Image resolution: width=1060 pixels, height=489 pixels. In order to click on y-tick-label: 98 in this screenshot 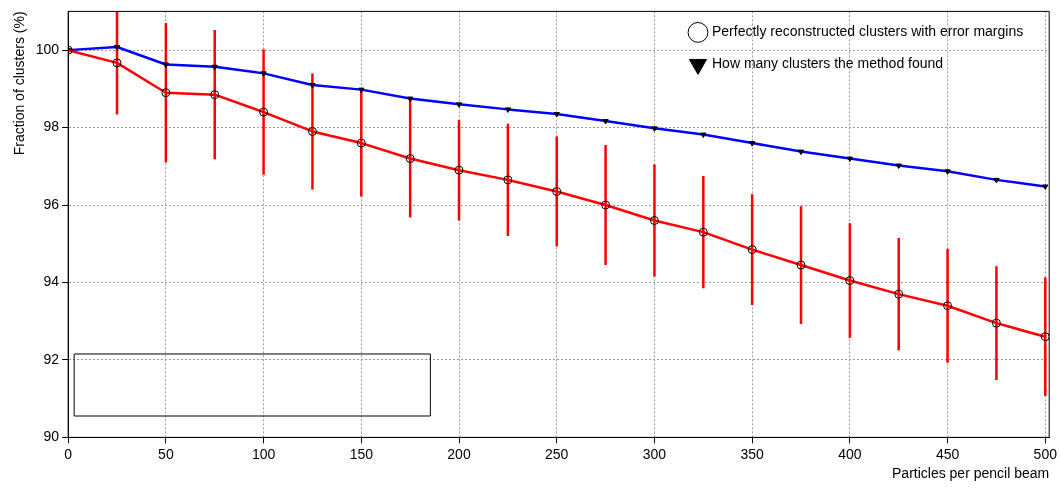, I will do `click(51, 126)`.